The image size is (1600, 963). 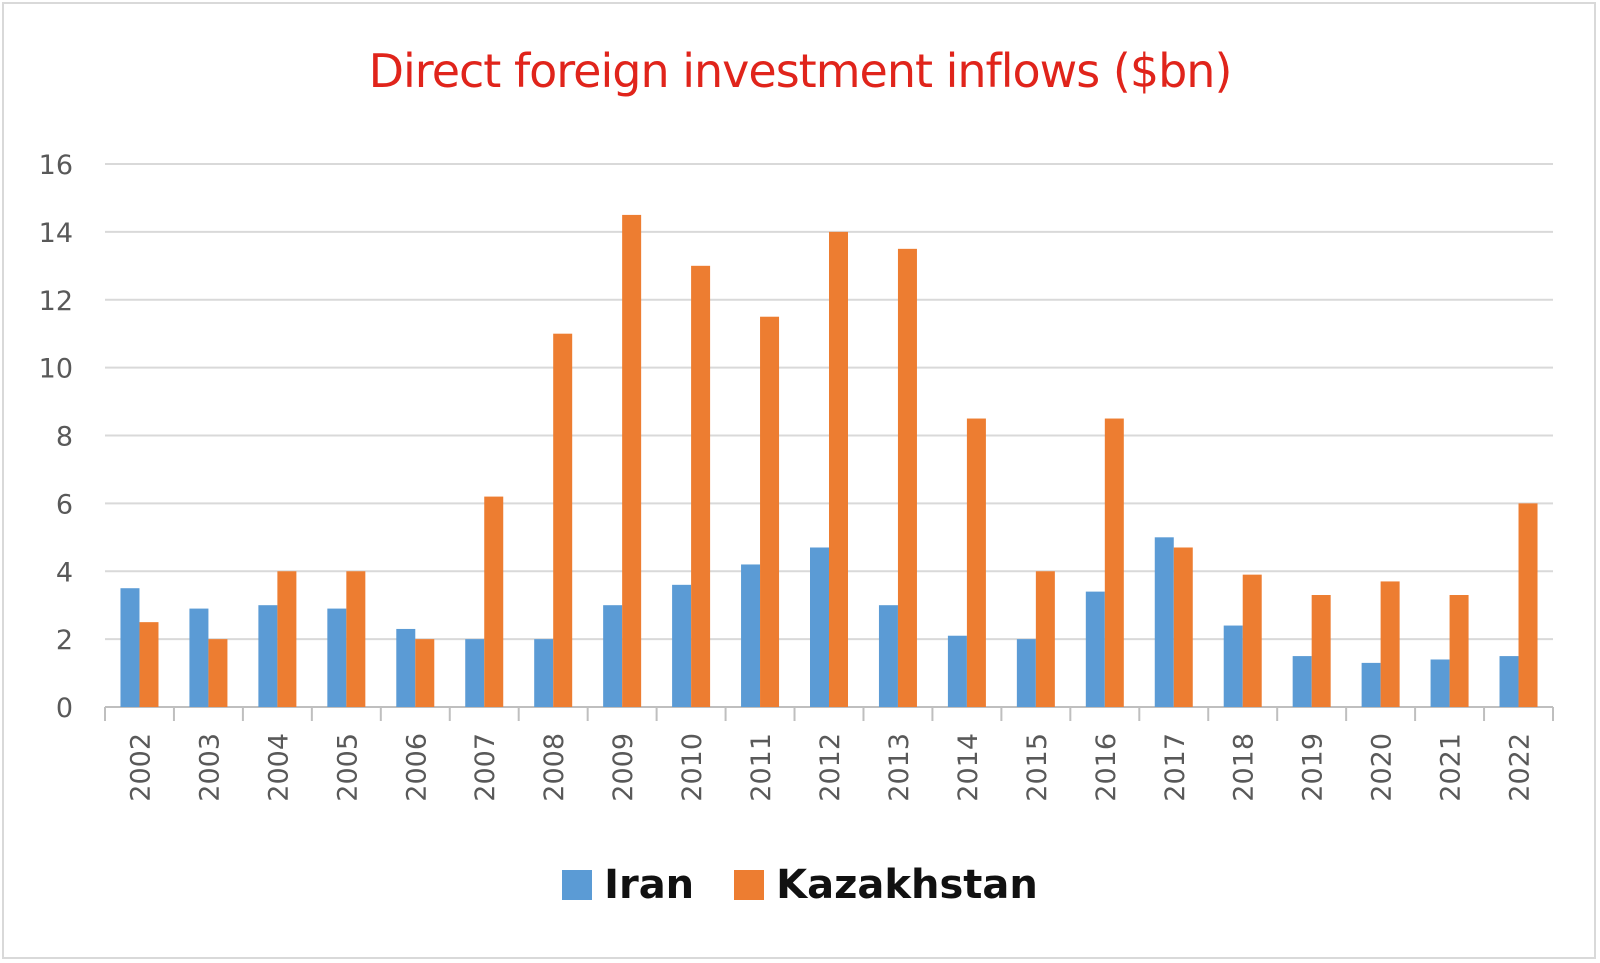 I want to click on y-tick-label-6: 6, so click(x=64, y=504).